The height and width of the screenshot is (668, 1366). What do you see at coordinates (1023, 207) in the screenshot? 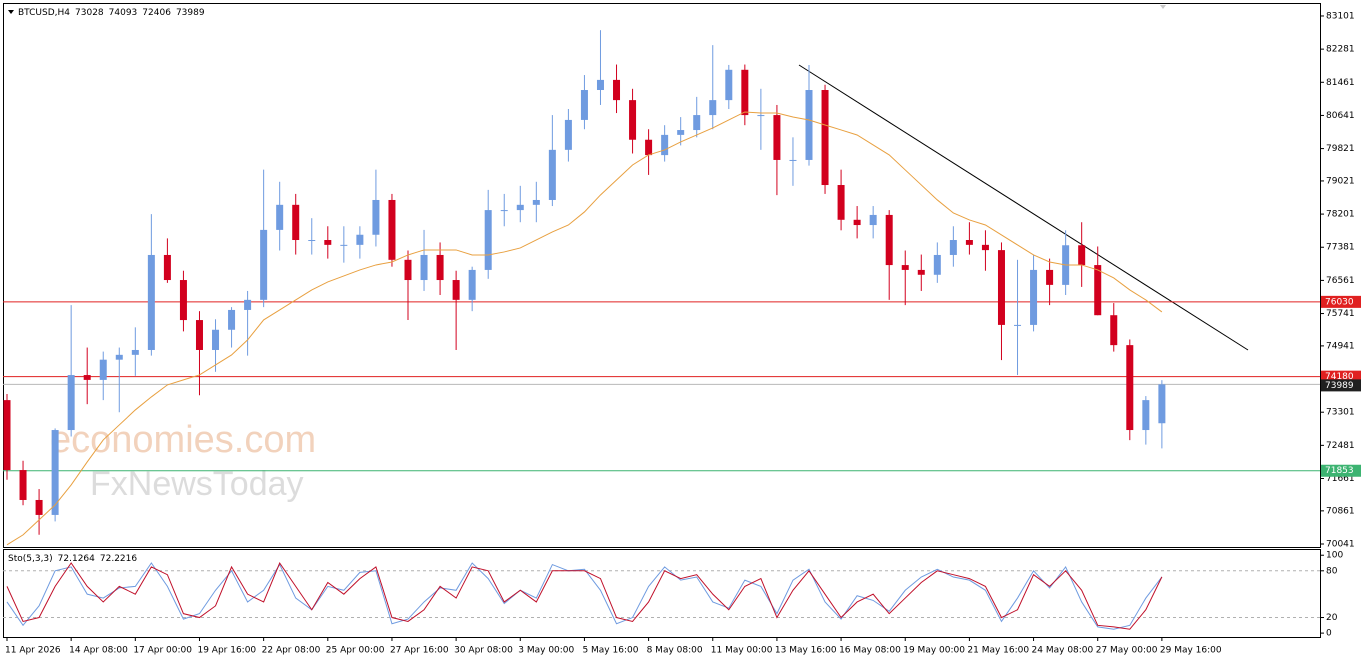
I see `trend-line` at bounding box center [1023, 207].